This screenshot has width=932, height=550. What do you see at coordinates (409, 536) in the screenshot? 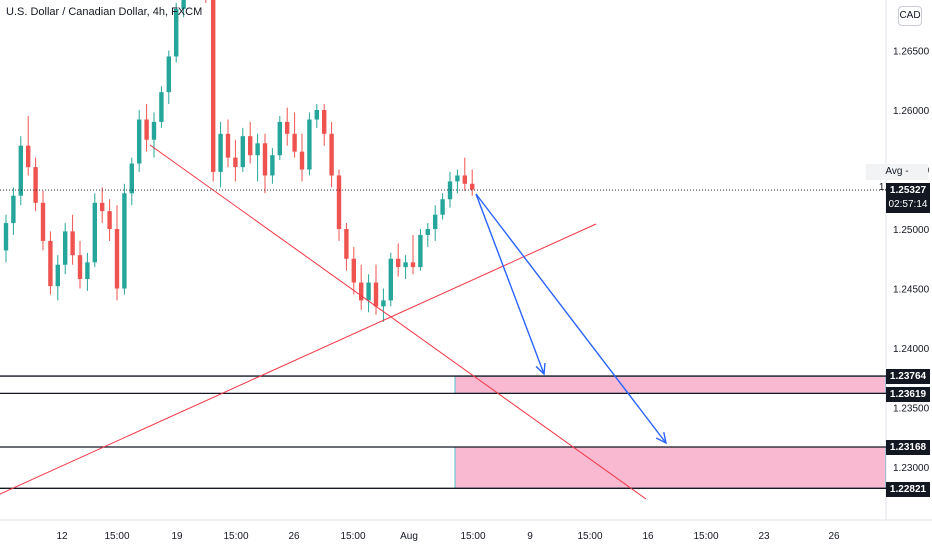
I see `x-tick-label: Aug` at bounding box center [409, 536].